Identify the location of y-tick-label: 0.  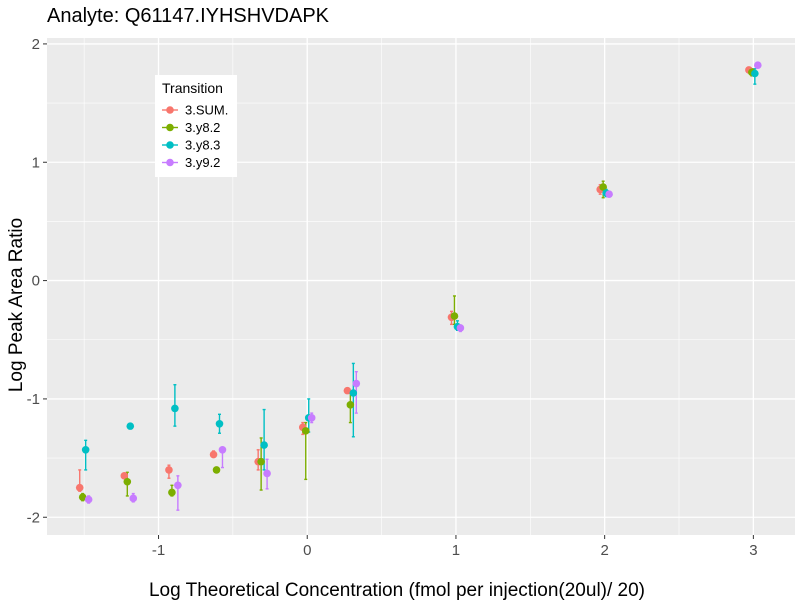
(36, 281).